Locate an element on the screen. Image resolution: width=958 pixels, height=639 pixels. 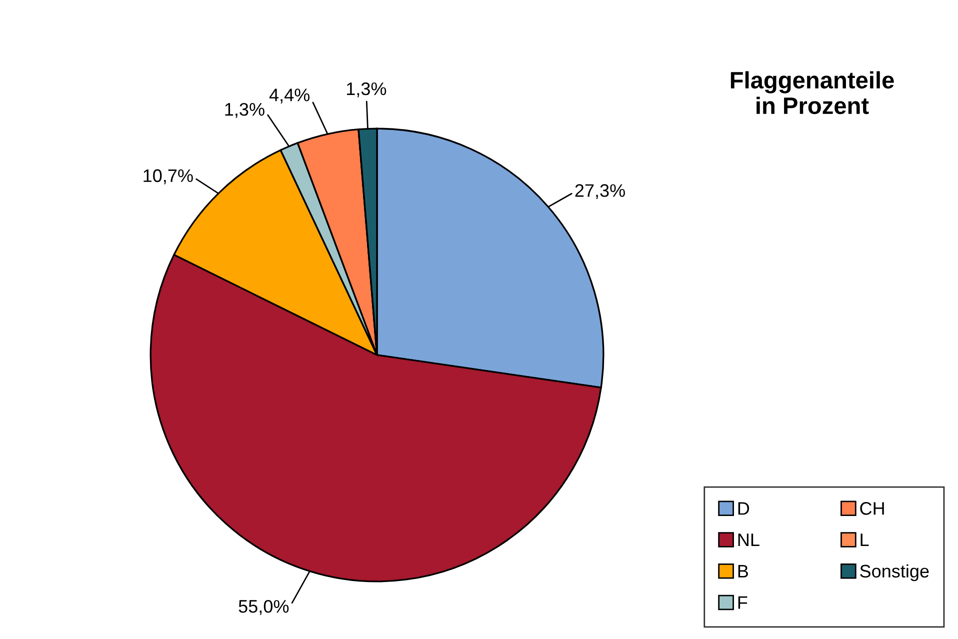
legend-label: F is located at coordinates (743, 602).